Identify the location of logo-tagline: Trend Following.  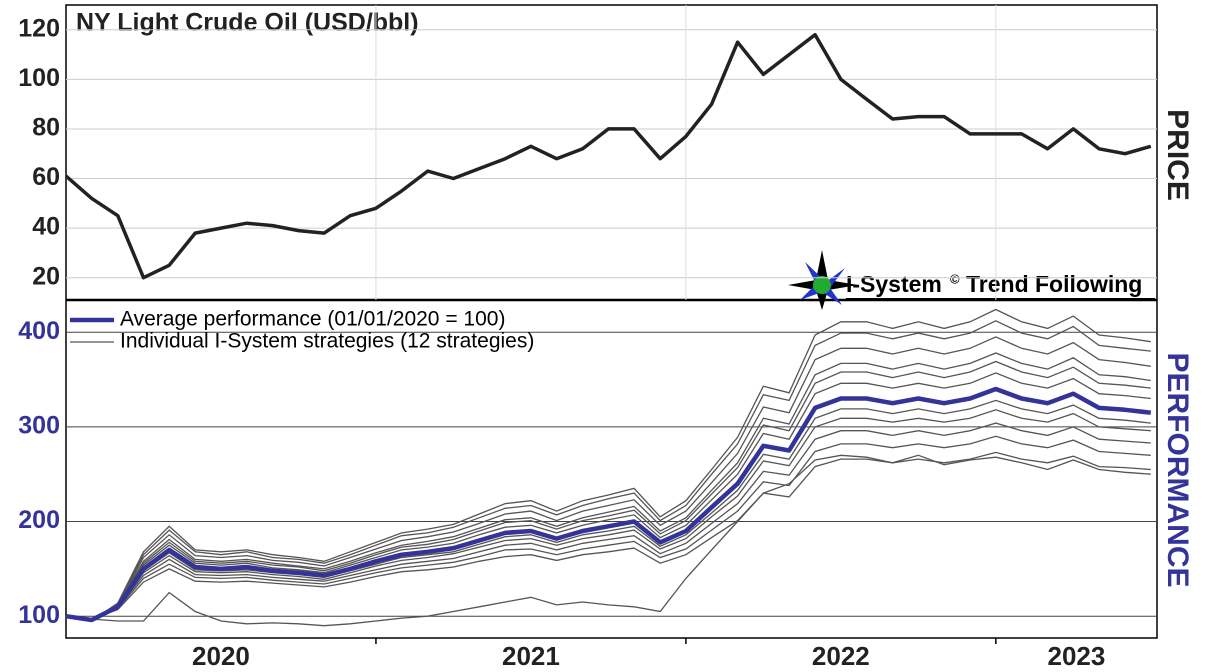
(1054, 284).